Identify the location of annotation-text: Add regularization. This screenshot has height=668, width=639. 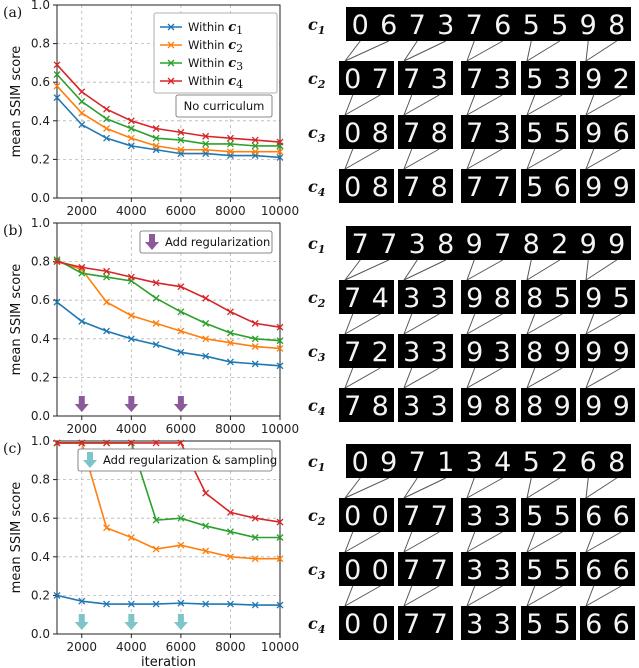
(217, 242).